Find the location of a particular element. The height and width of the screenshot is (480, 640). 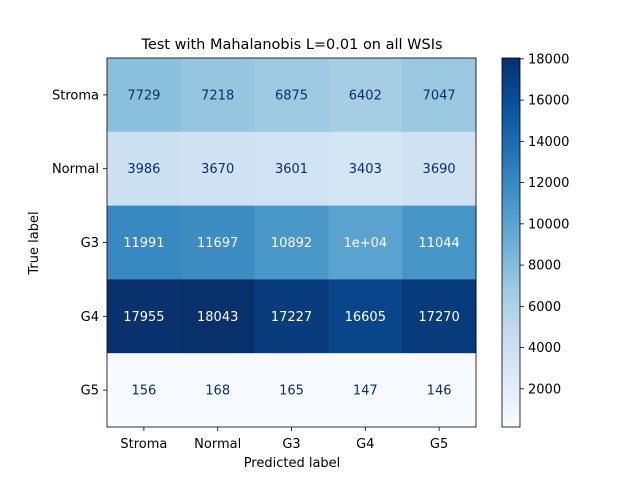

x-tick-label: G5 is located at coordinates (439, 444).